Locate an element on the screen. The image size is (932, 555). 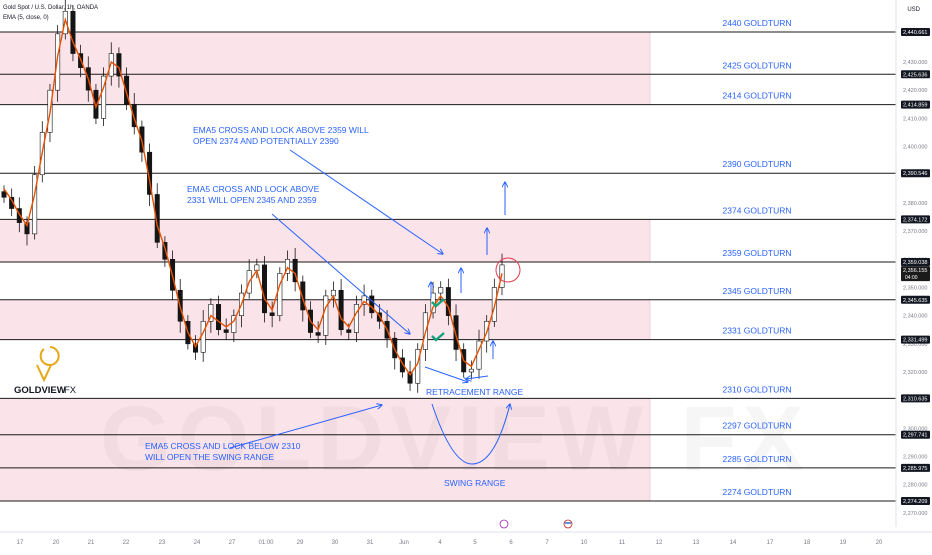
x-tick-10: 31 is located at coordinates (370, 543).